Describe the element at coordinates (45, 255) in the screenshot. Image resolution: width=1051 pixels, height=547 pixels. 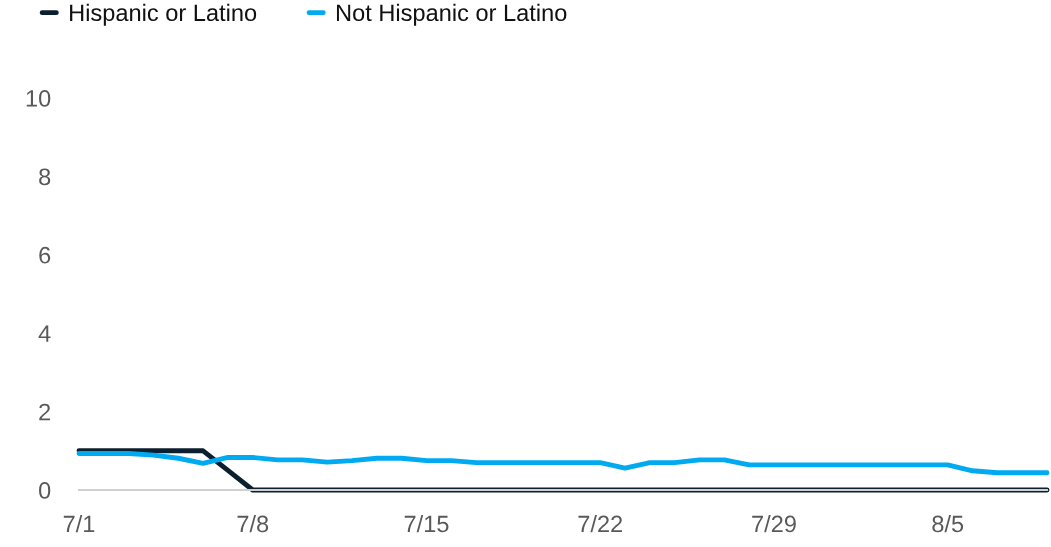
I see `y-tick-label: 6` at that location.